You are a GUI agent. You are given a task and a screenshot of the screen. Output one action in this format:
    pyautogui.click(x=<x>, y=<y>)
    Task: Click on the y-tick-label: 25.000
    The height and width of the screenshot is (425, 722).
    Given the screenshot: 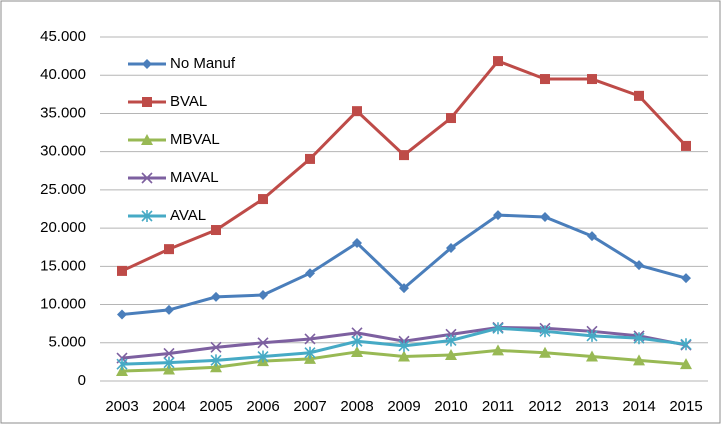 What is the action you would take?
    pyautogui.click(x=63, y=189)
    